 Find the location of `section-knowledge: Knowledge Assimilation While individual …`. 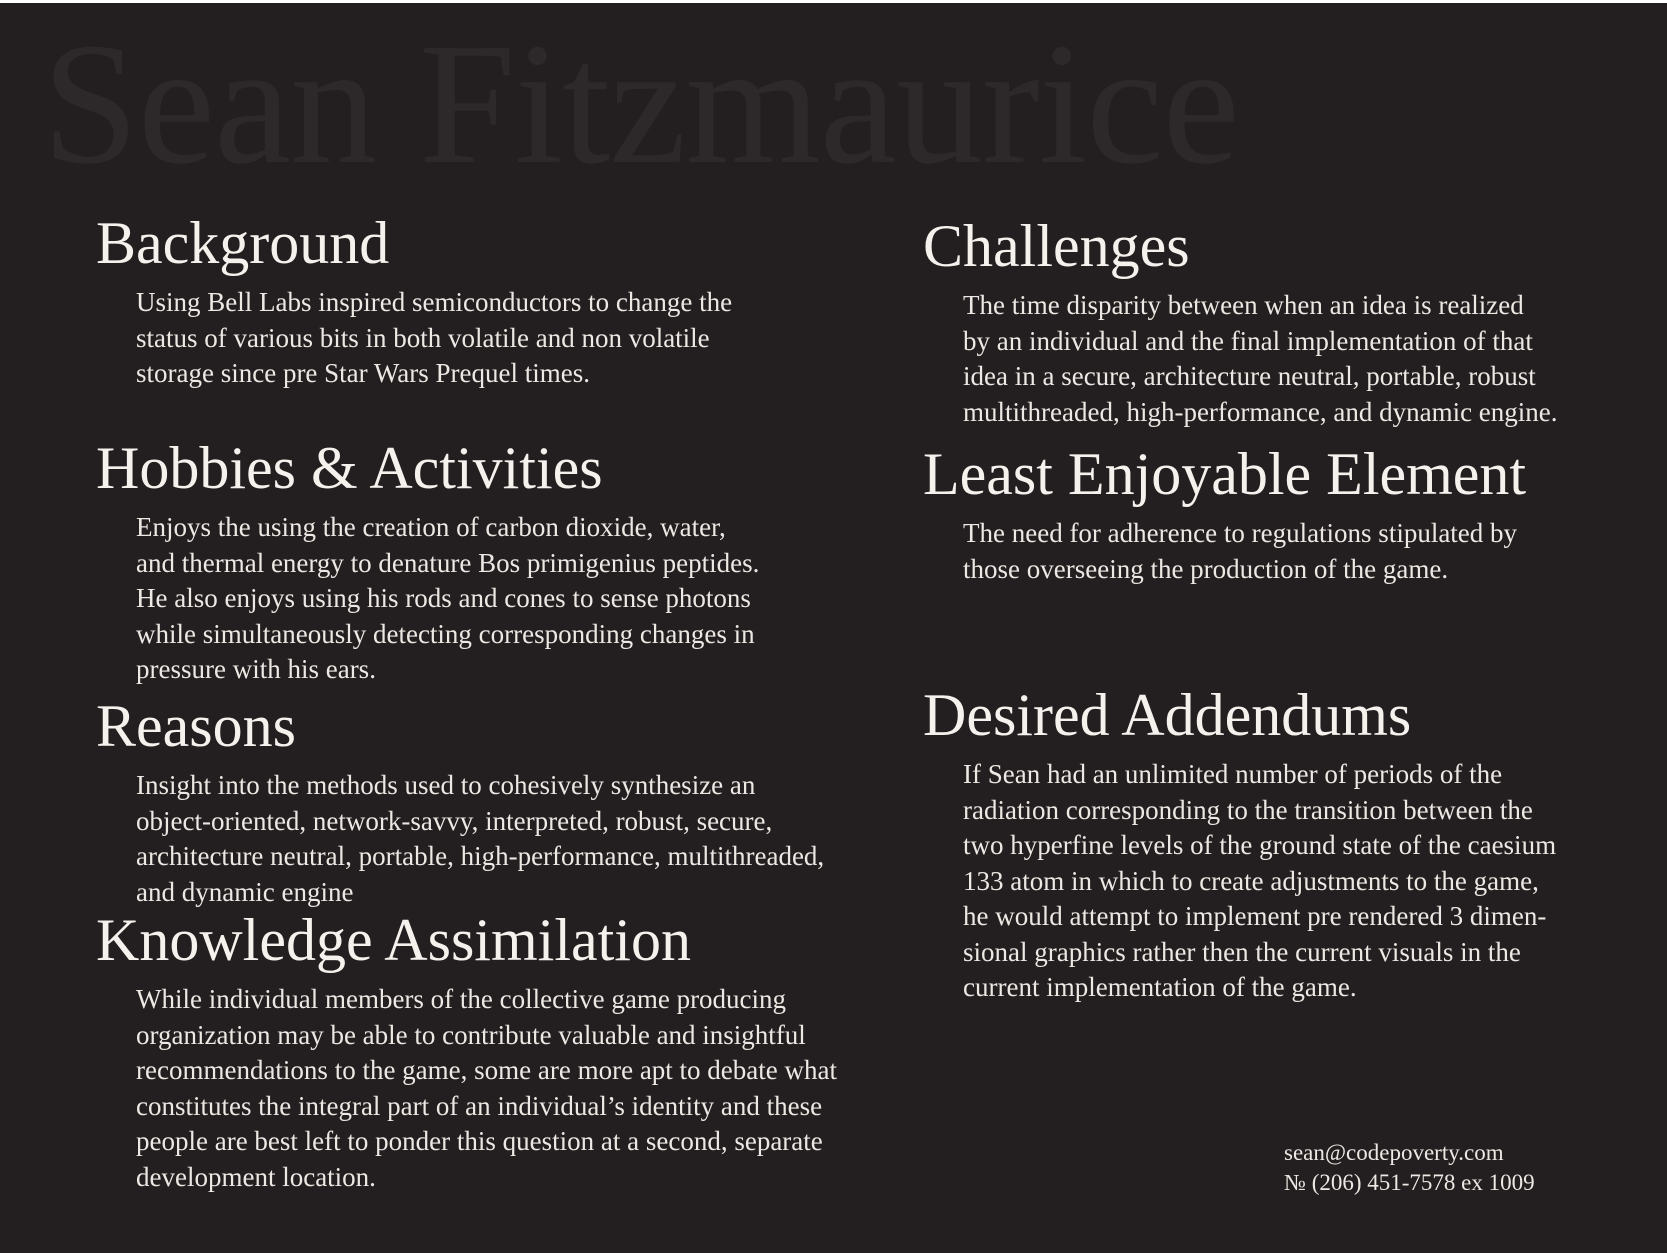

section-knowledge: Knowledge Assimilation While individual … is located at coordinates (466, 1052).